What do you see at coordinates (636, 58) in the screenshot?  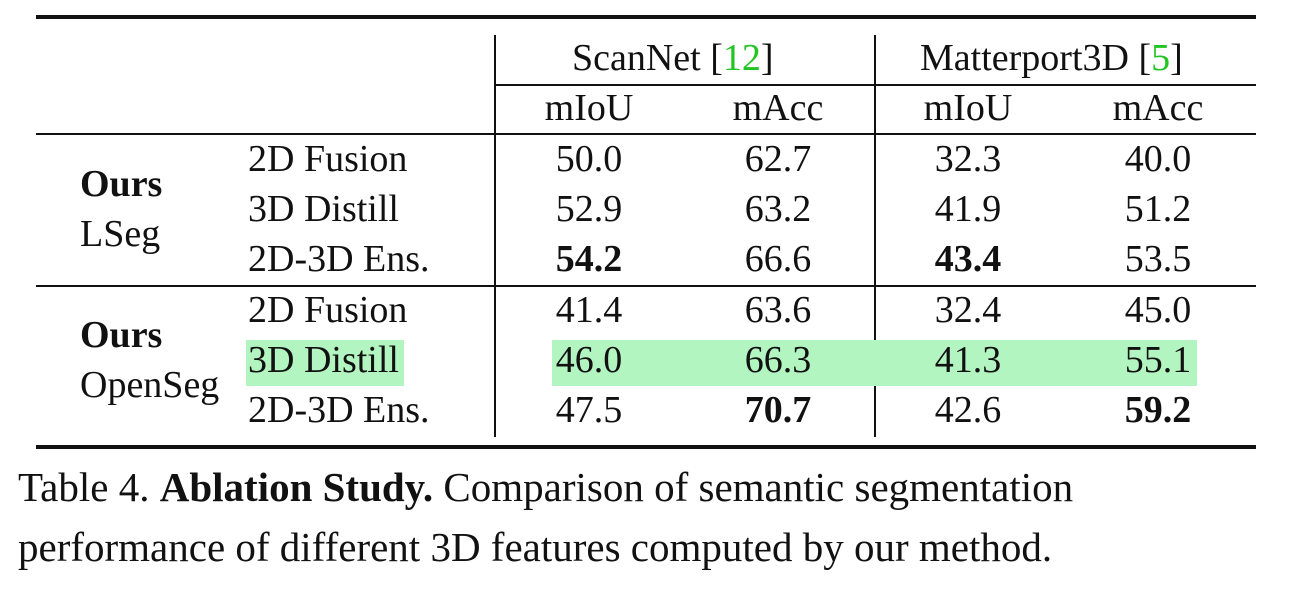 I see `dataset-name: ScanNet` at bounding box center [636, 58].